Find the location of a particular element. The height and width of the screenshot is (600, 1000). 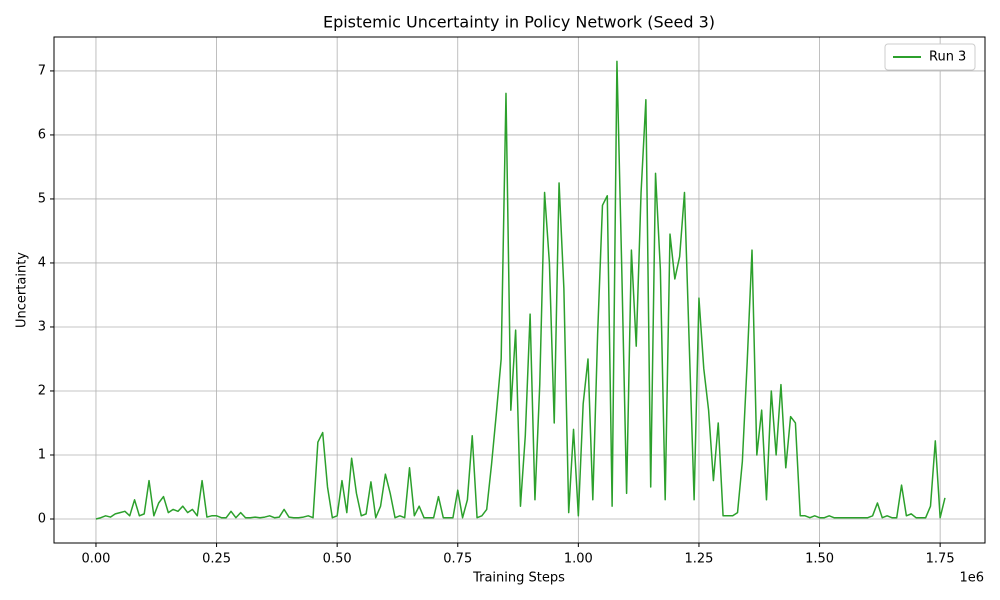

y-tick-label: 0 is located at coordinates (42, 518).